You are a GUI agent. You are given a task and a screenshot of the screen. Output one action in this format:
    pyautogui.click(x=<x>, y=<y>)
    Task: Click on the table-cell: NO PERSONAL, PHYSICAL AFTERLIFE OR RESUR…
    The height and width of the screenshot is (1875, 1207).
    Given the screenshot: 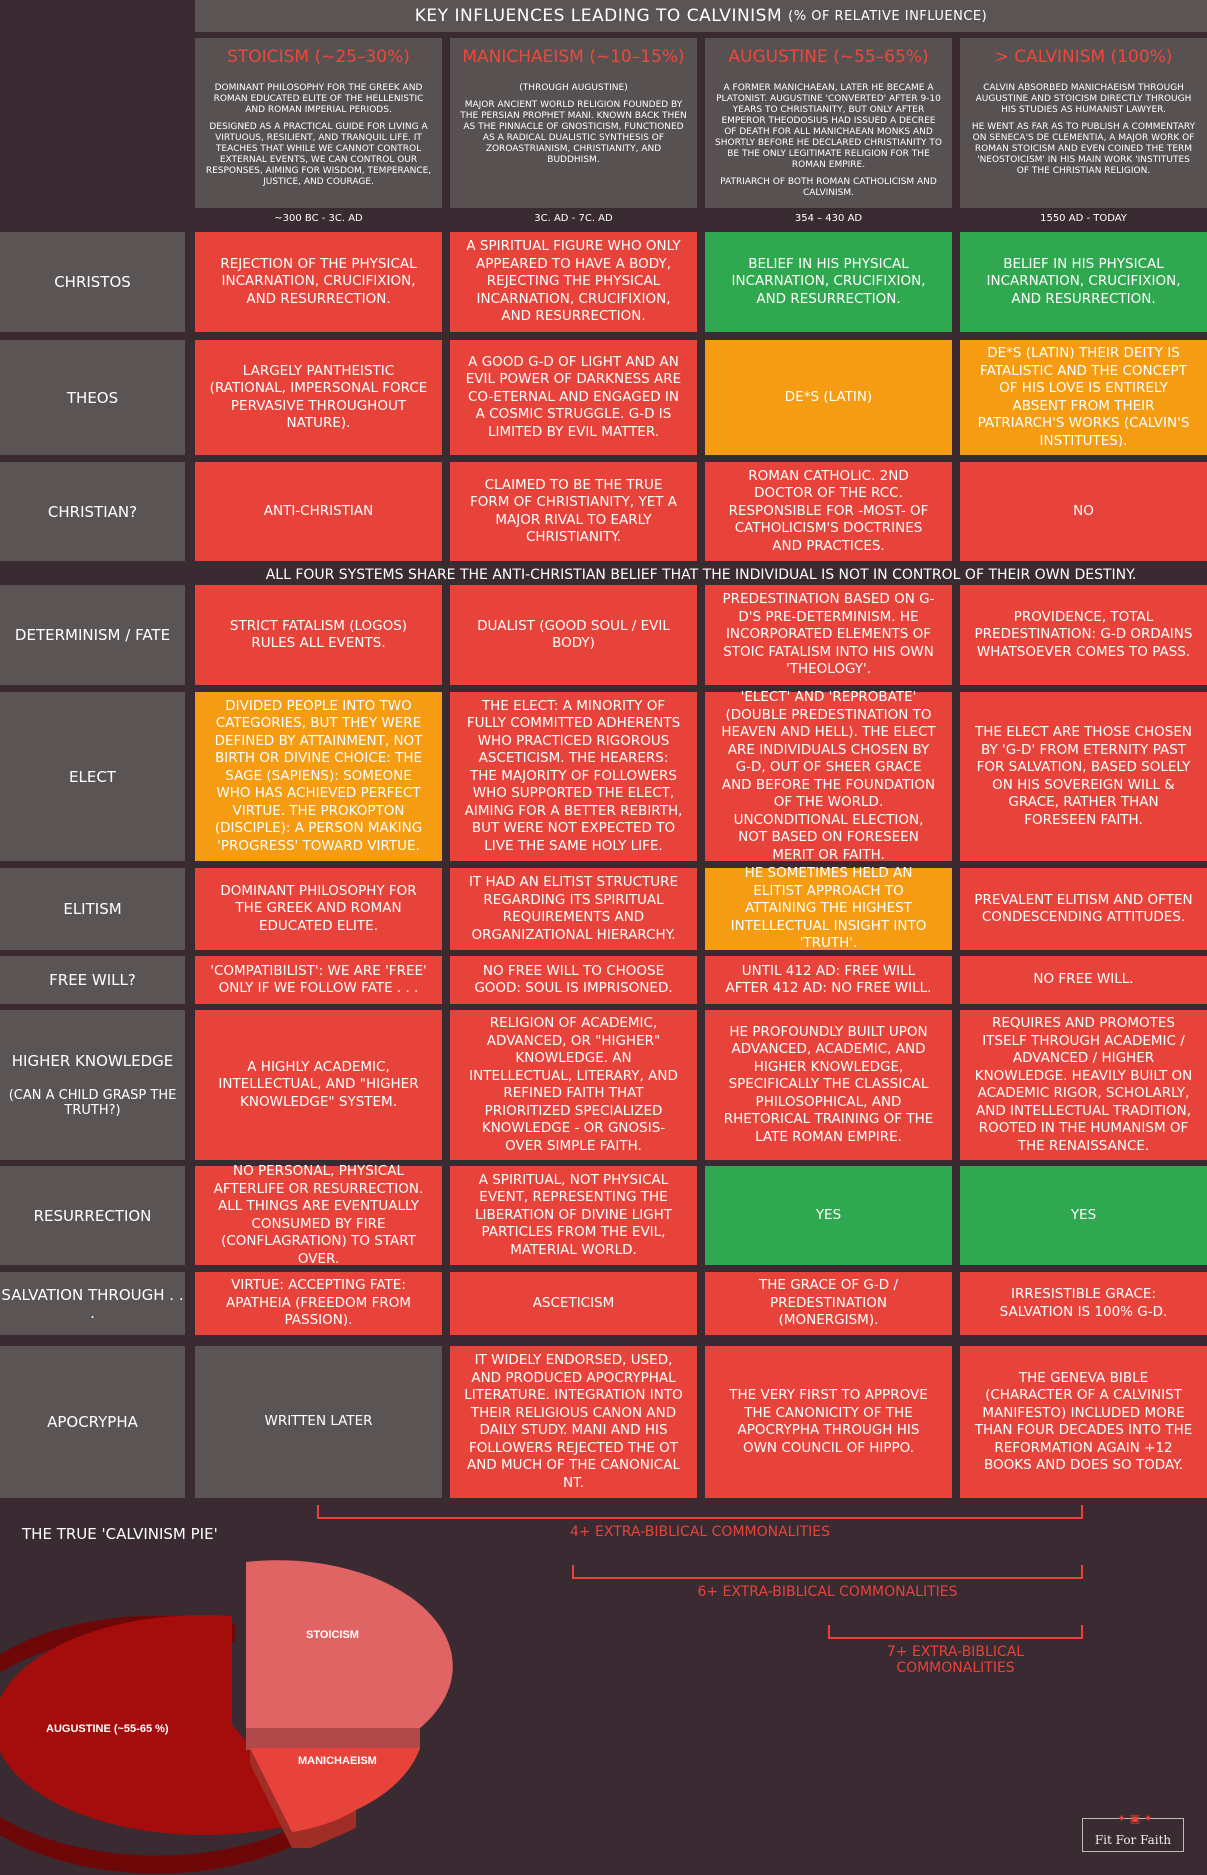 What is the action you would take?
    pyautogui.click(x=318, y=1215)
    